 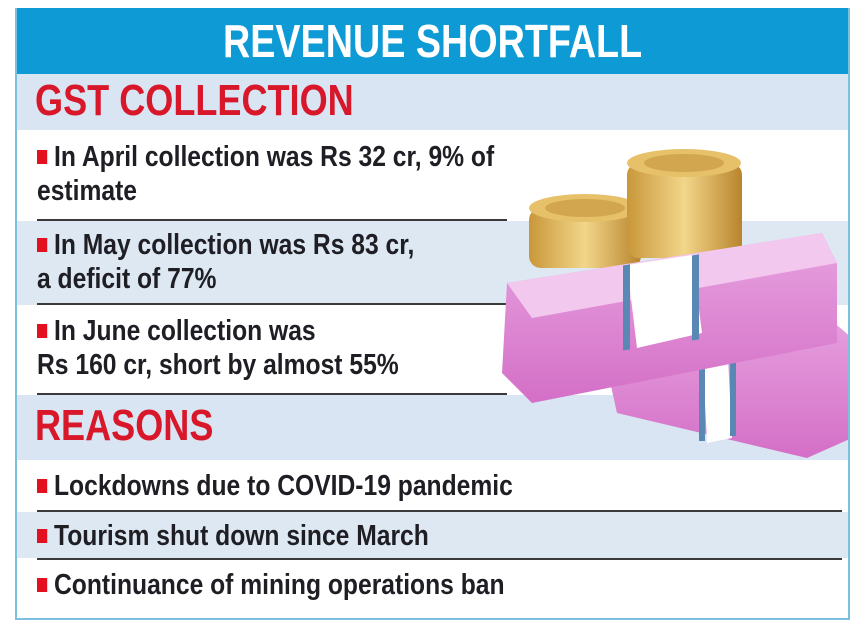 I want to click on item-text-line1: In April collection was Rs 32 cr, 9% of, so click(x=274, y=157).